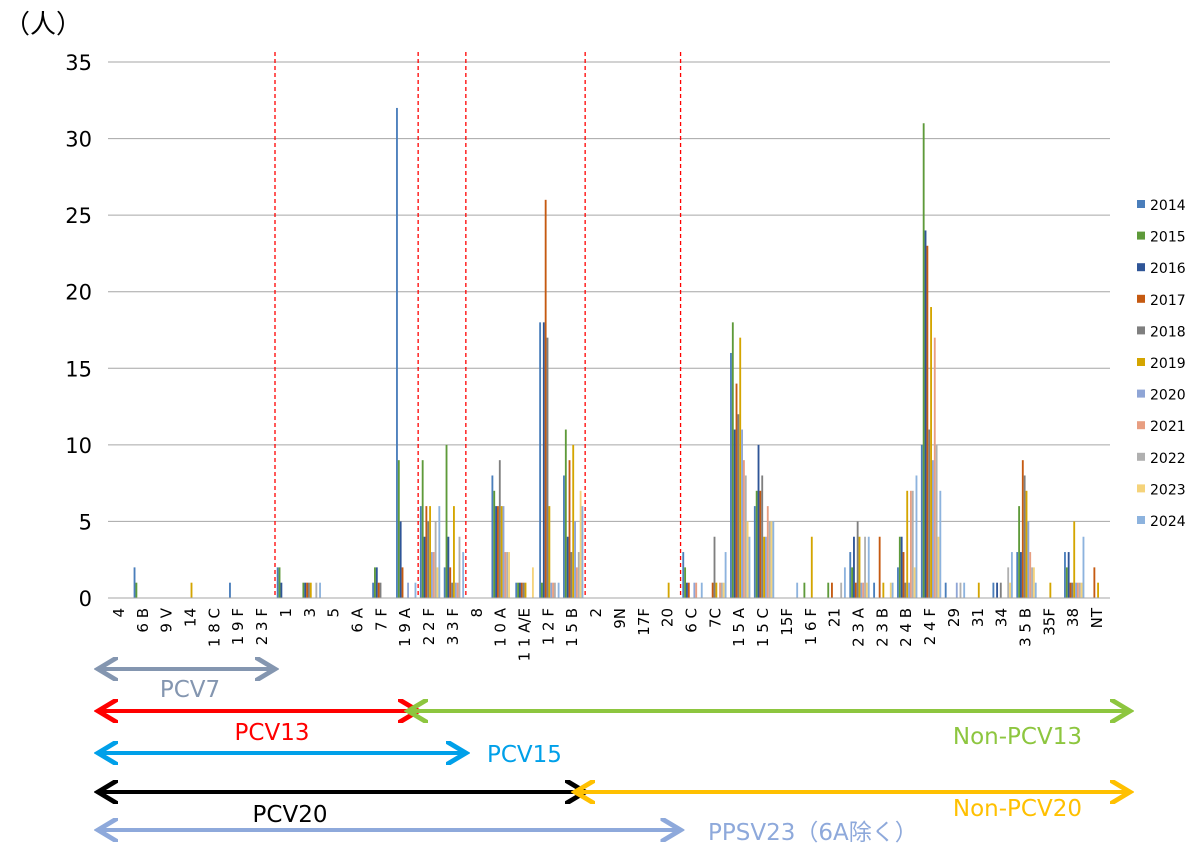 The height and width of the screenshot is (859, 1200). What do you see at coordinates (1168, 364) in the screenshot?
I see `legend-entry: 2019` at bounding box center [1168, 364].